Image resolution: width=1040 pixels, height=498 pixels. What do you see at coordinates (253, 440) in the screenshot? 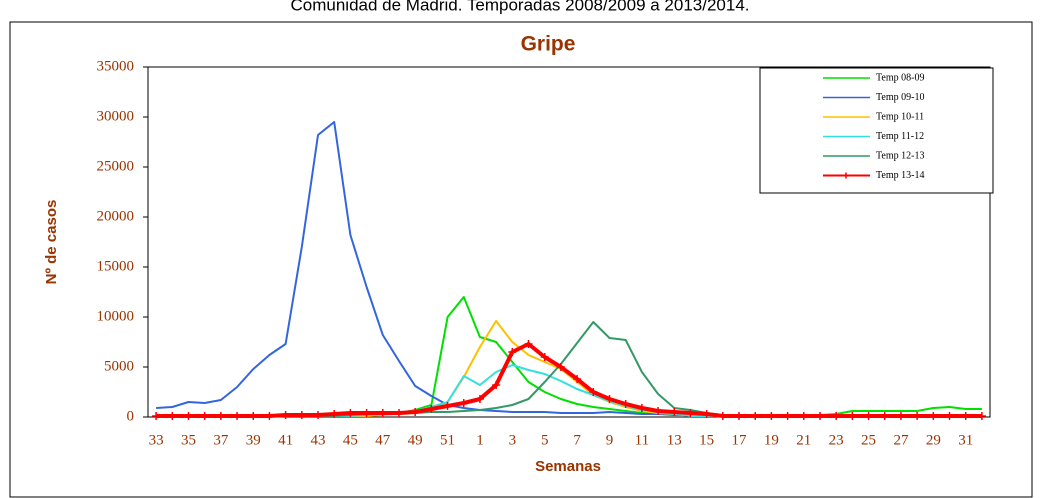
I see `x-tick-label: 39` at bounding box center [253, 440].